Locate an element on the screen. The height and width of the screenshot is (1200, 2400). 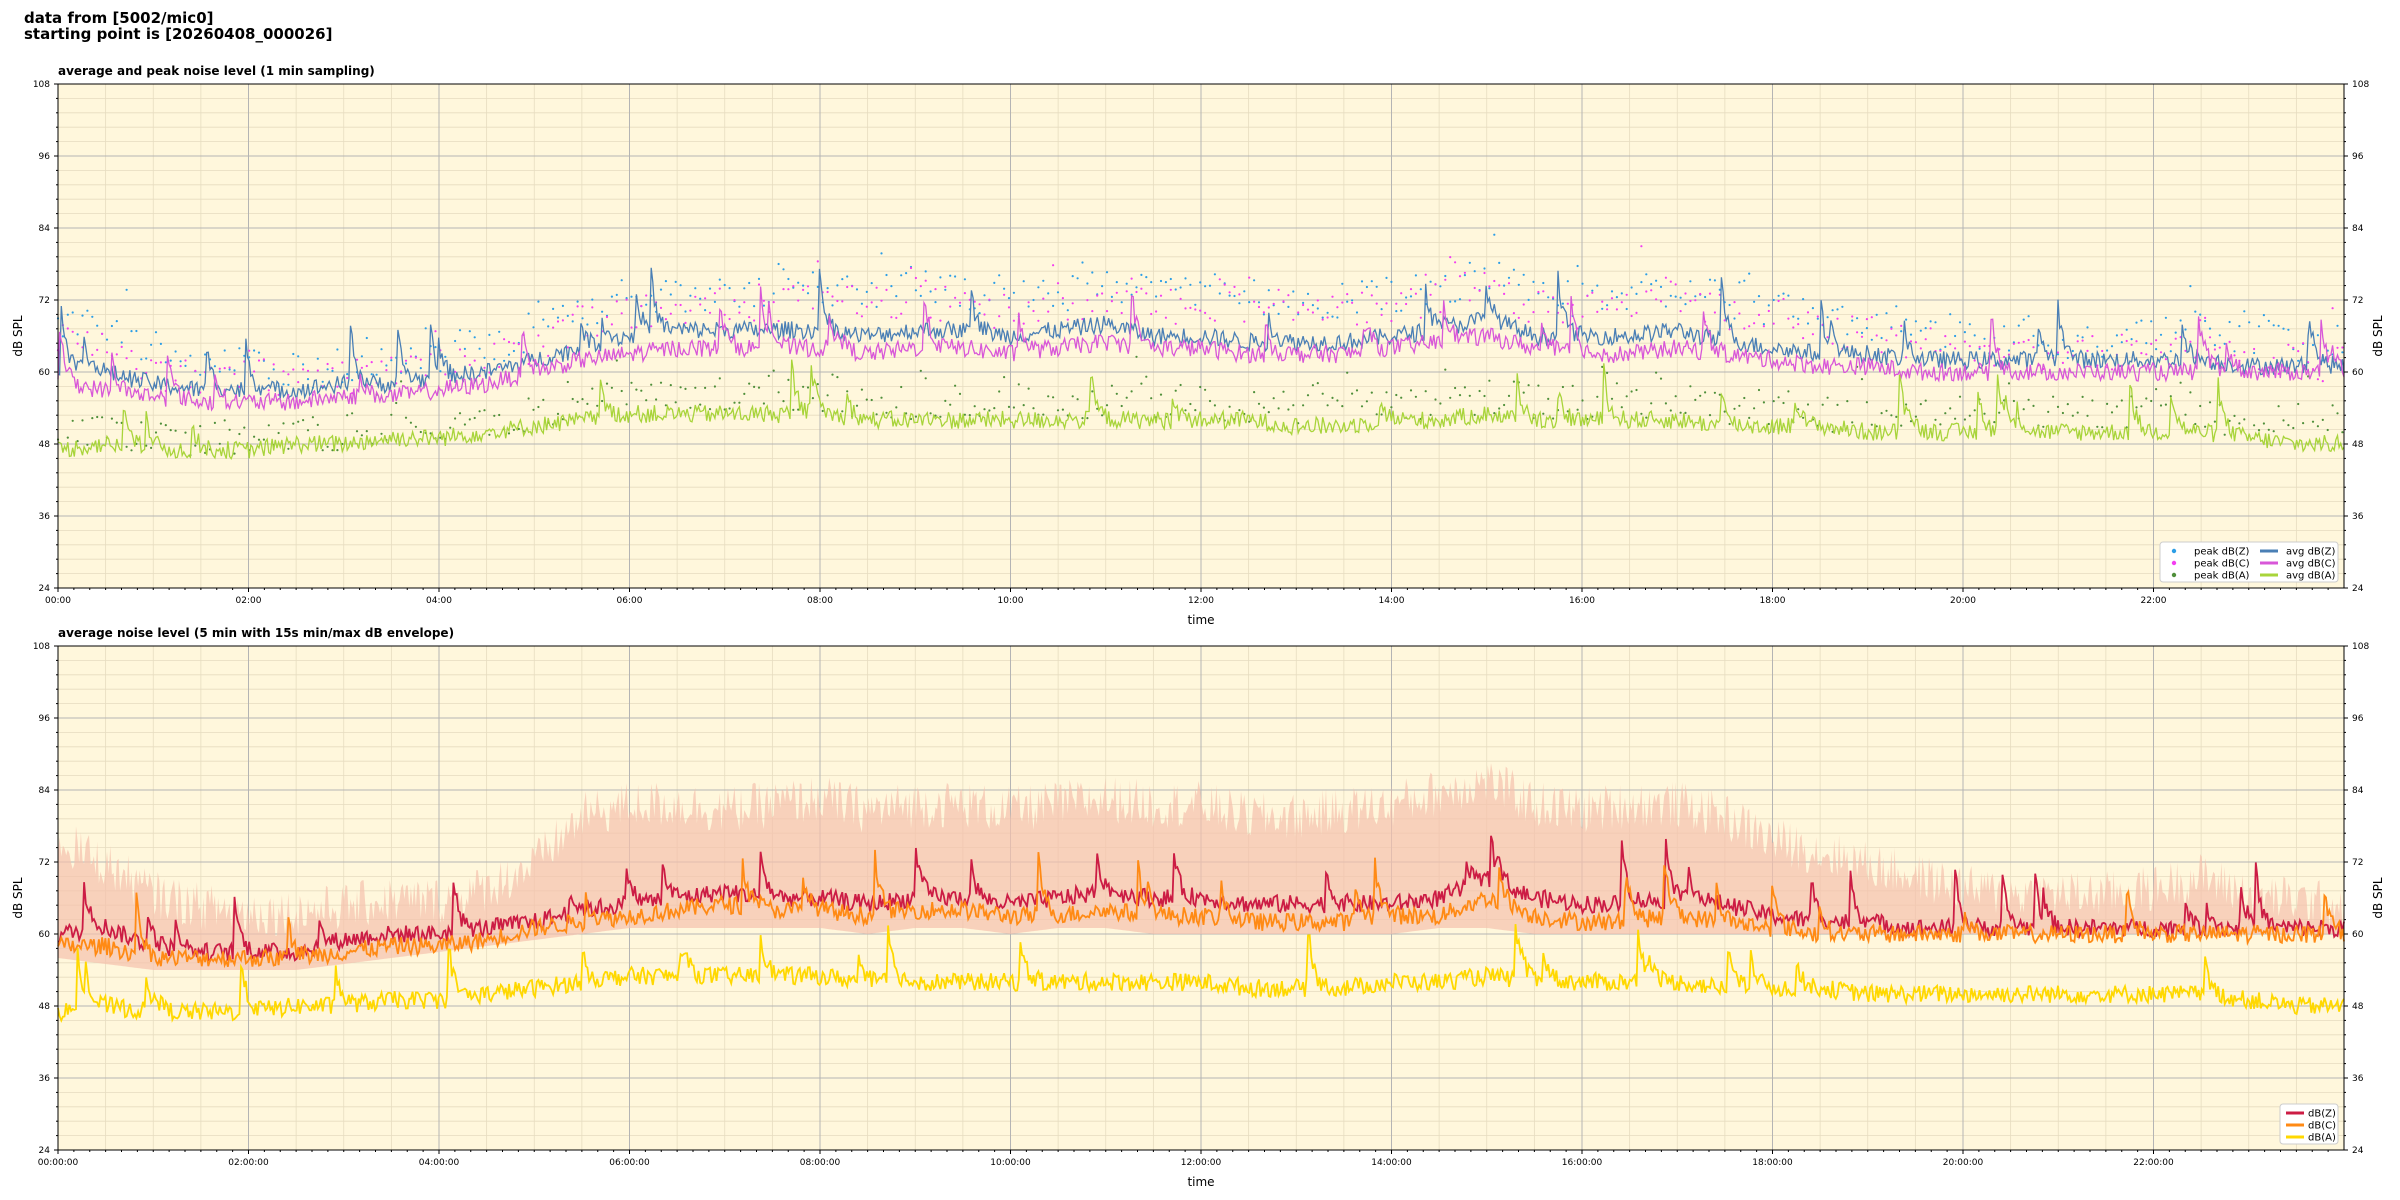
xtick-label: 20:00 is located at coordinates (1963, 601).